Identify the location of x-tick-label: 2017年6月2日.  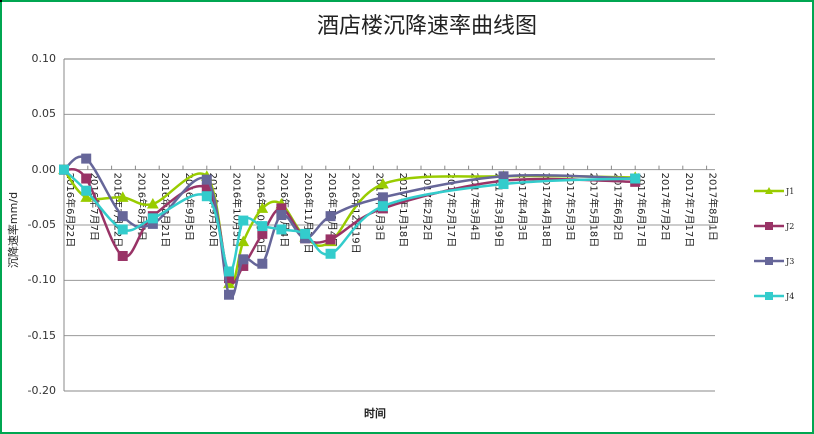
(617, 207).